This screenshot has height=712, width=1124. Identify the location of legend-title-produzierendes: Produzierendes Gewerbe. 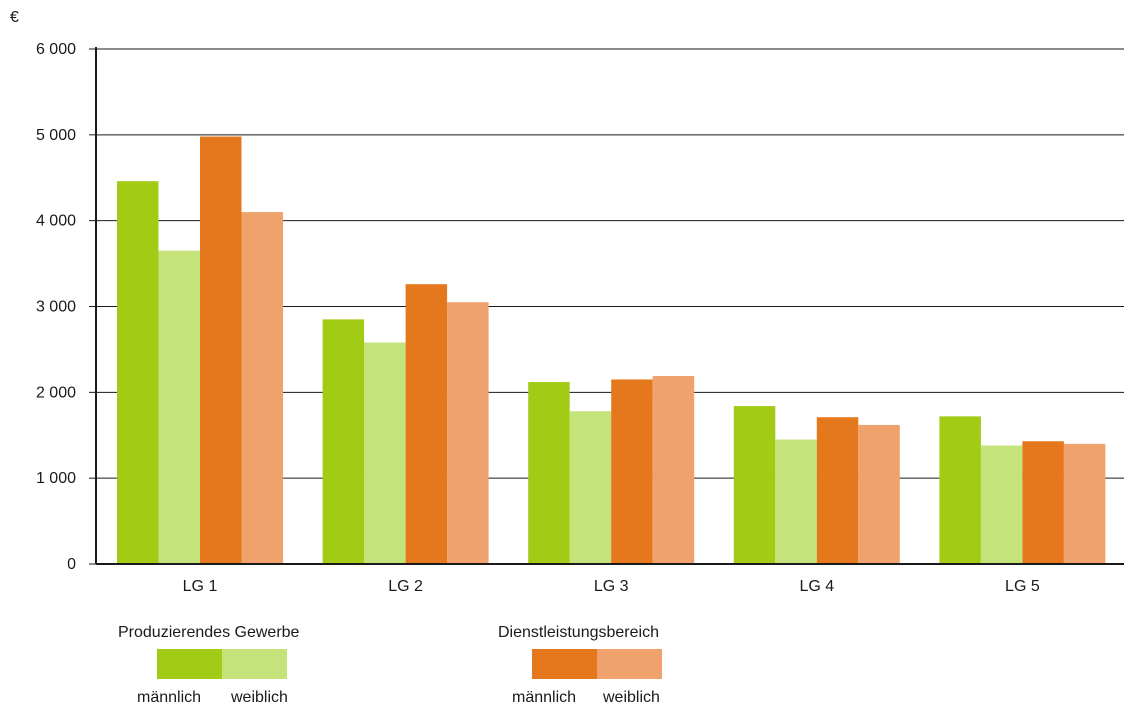
(209, 632).